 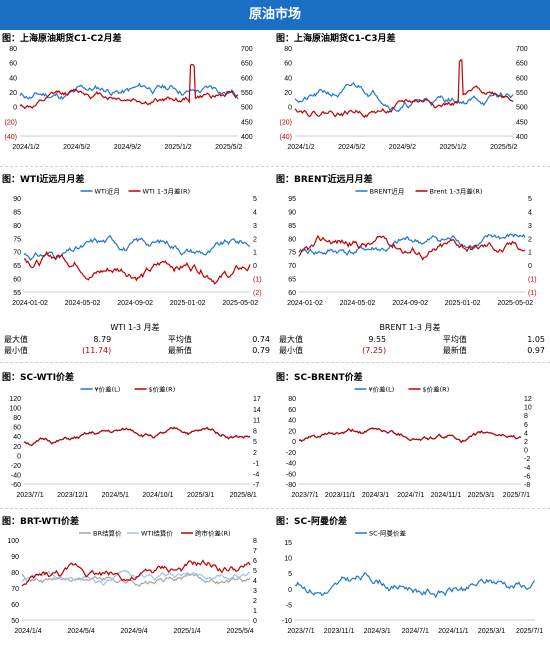 What do you see at coordinates (256, 464) in the screenshot?
I see `y-tick-label-right: -1` at bounding box center [256, 464].